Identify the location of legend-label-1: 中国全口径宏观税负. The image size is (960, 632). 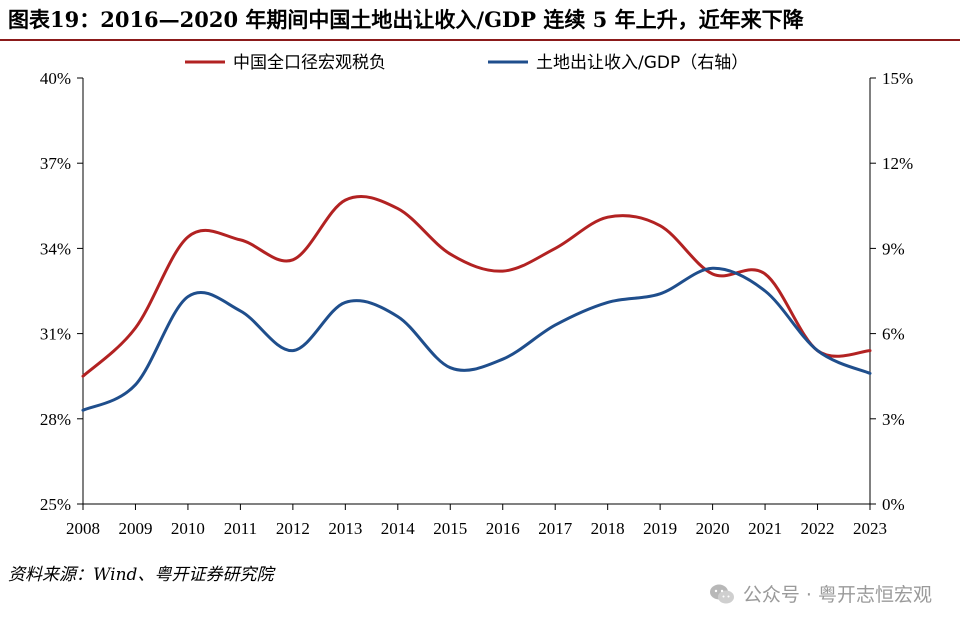
(309, 63).